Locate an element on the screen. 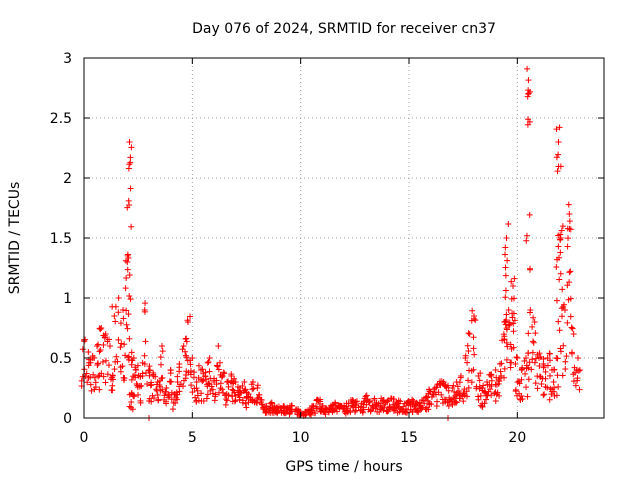  y-tick-label: 3 is located at coordinates (67, 59).